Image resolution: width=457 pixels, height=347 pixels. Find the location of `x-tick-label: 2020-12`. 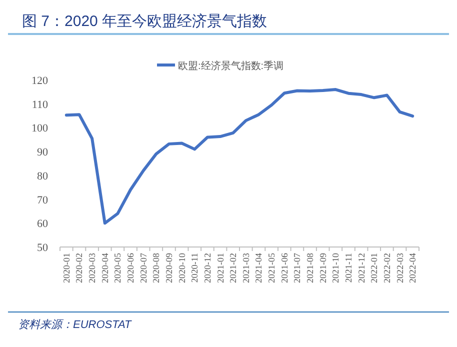

x-tick-label: 2020-12 is located at coordinates (207, 268).